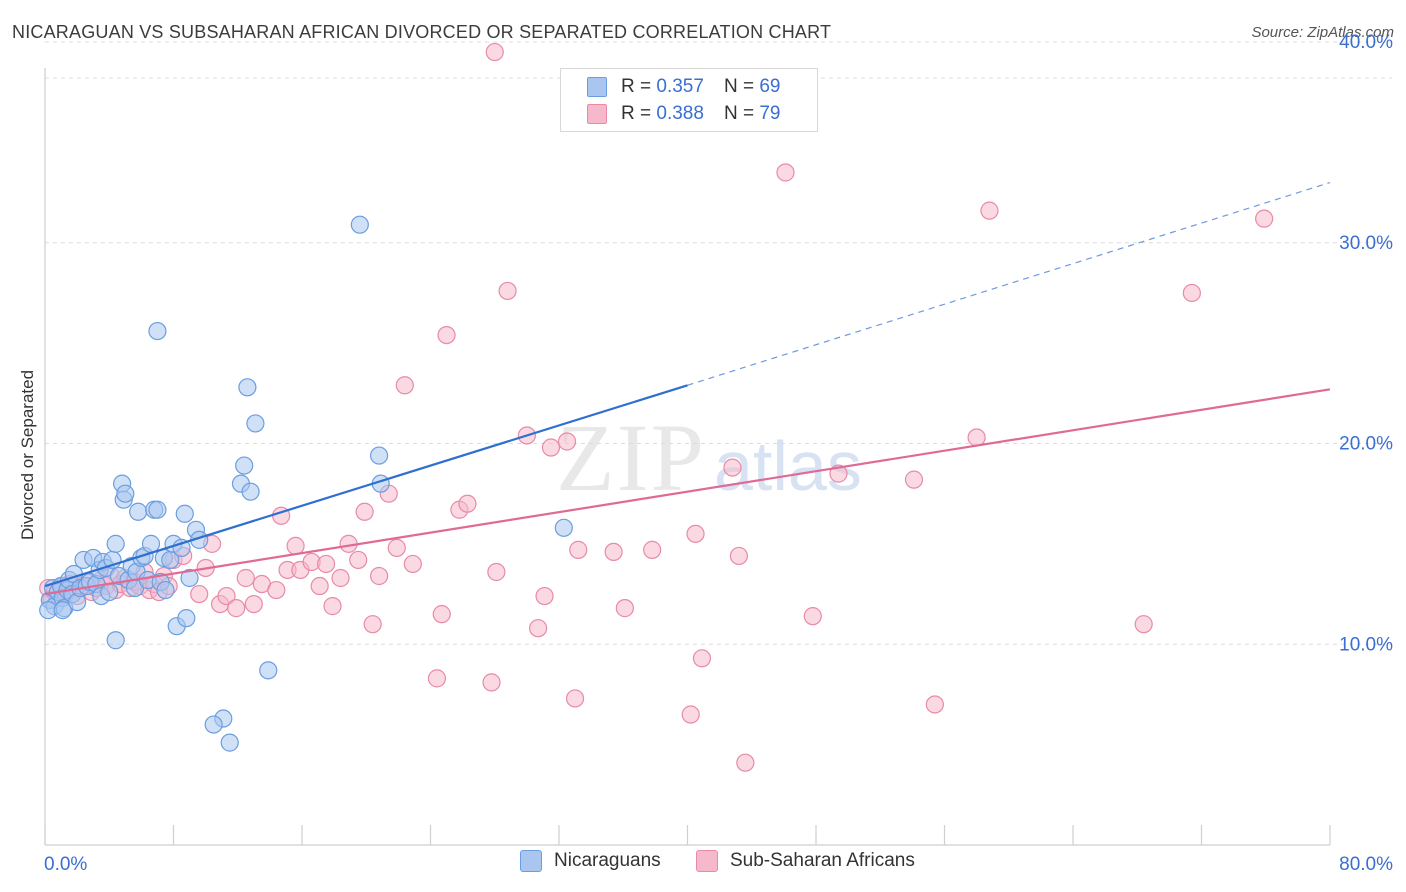  Describe the element at coordinates (680, 113) in the screenshot. I see `legend-r-value: 0.388` at that location.